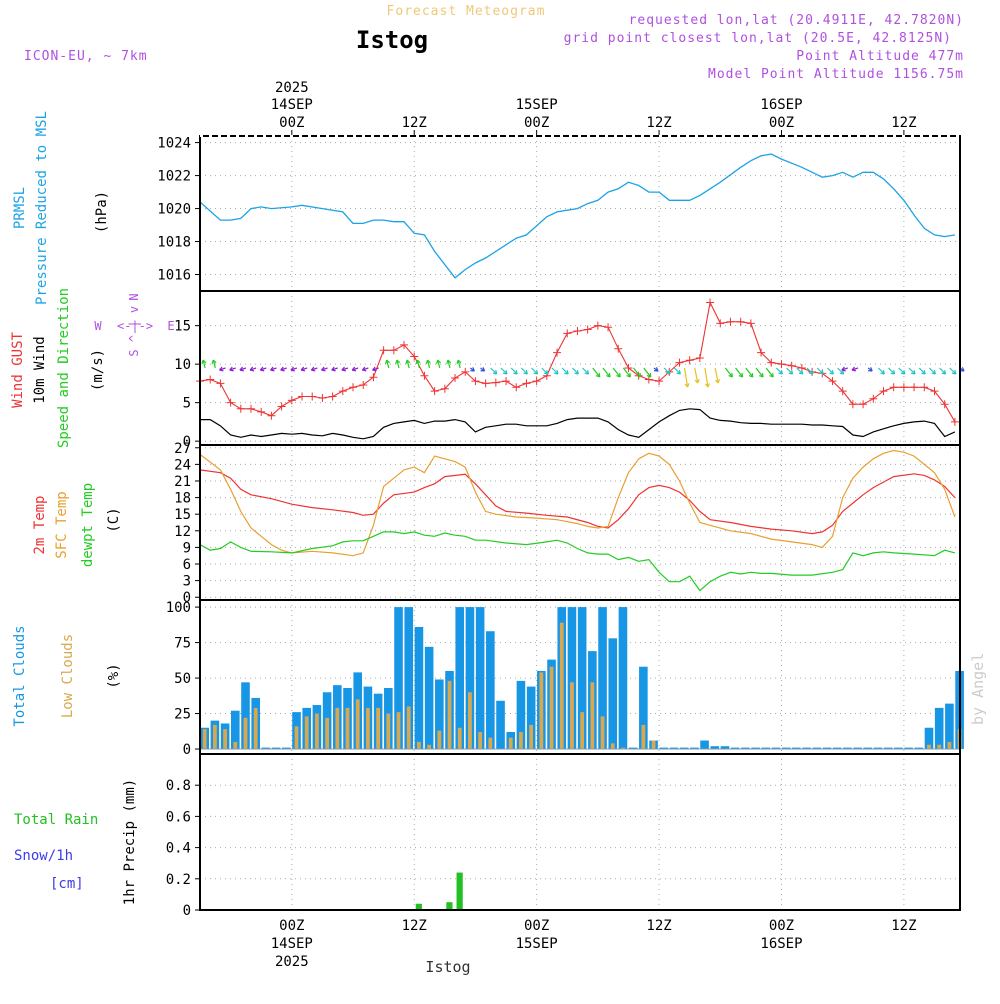 This screenshot has height=1004, width=1000. I want to click on label-temp-unit: (C), so click(114, 519).